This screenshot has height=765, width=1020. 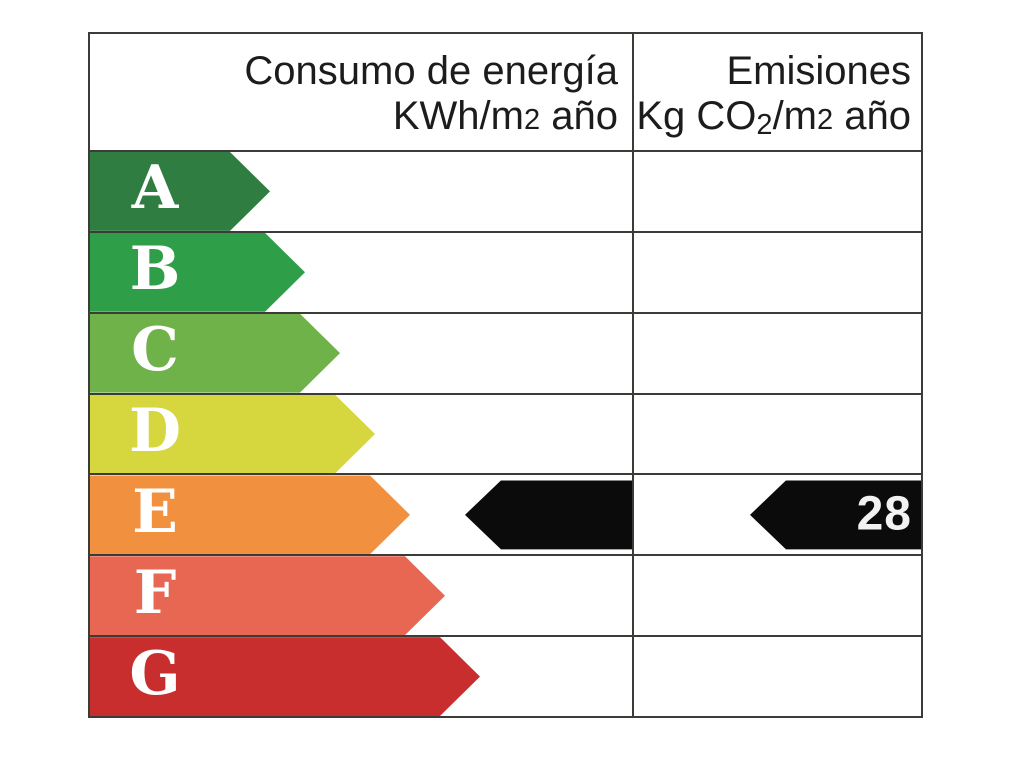 I want to click on rating-letter-a: A, so click(x=155, y=188).